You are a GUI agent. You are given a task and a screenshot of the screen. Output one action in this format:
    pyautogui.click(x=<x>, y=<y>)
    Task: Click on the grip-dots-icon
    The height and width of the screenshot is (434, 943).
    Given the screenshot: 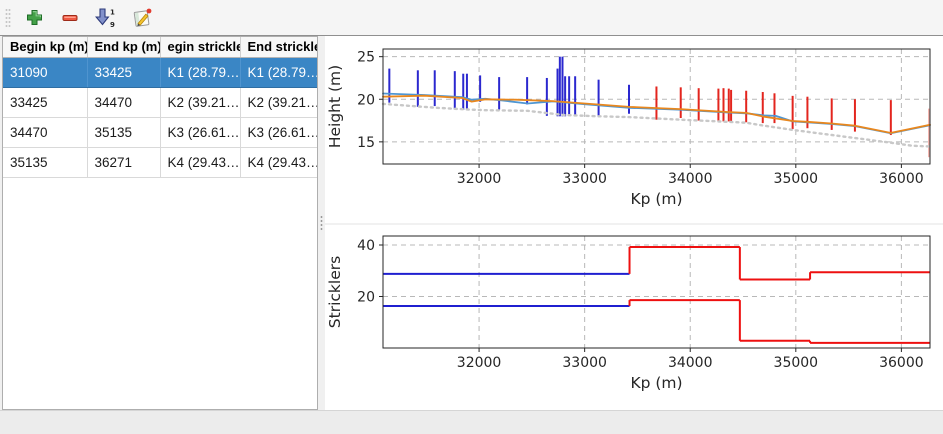 What is the action you would take?
    pyautogui.click(x=8, y=17)
    